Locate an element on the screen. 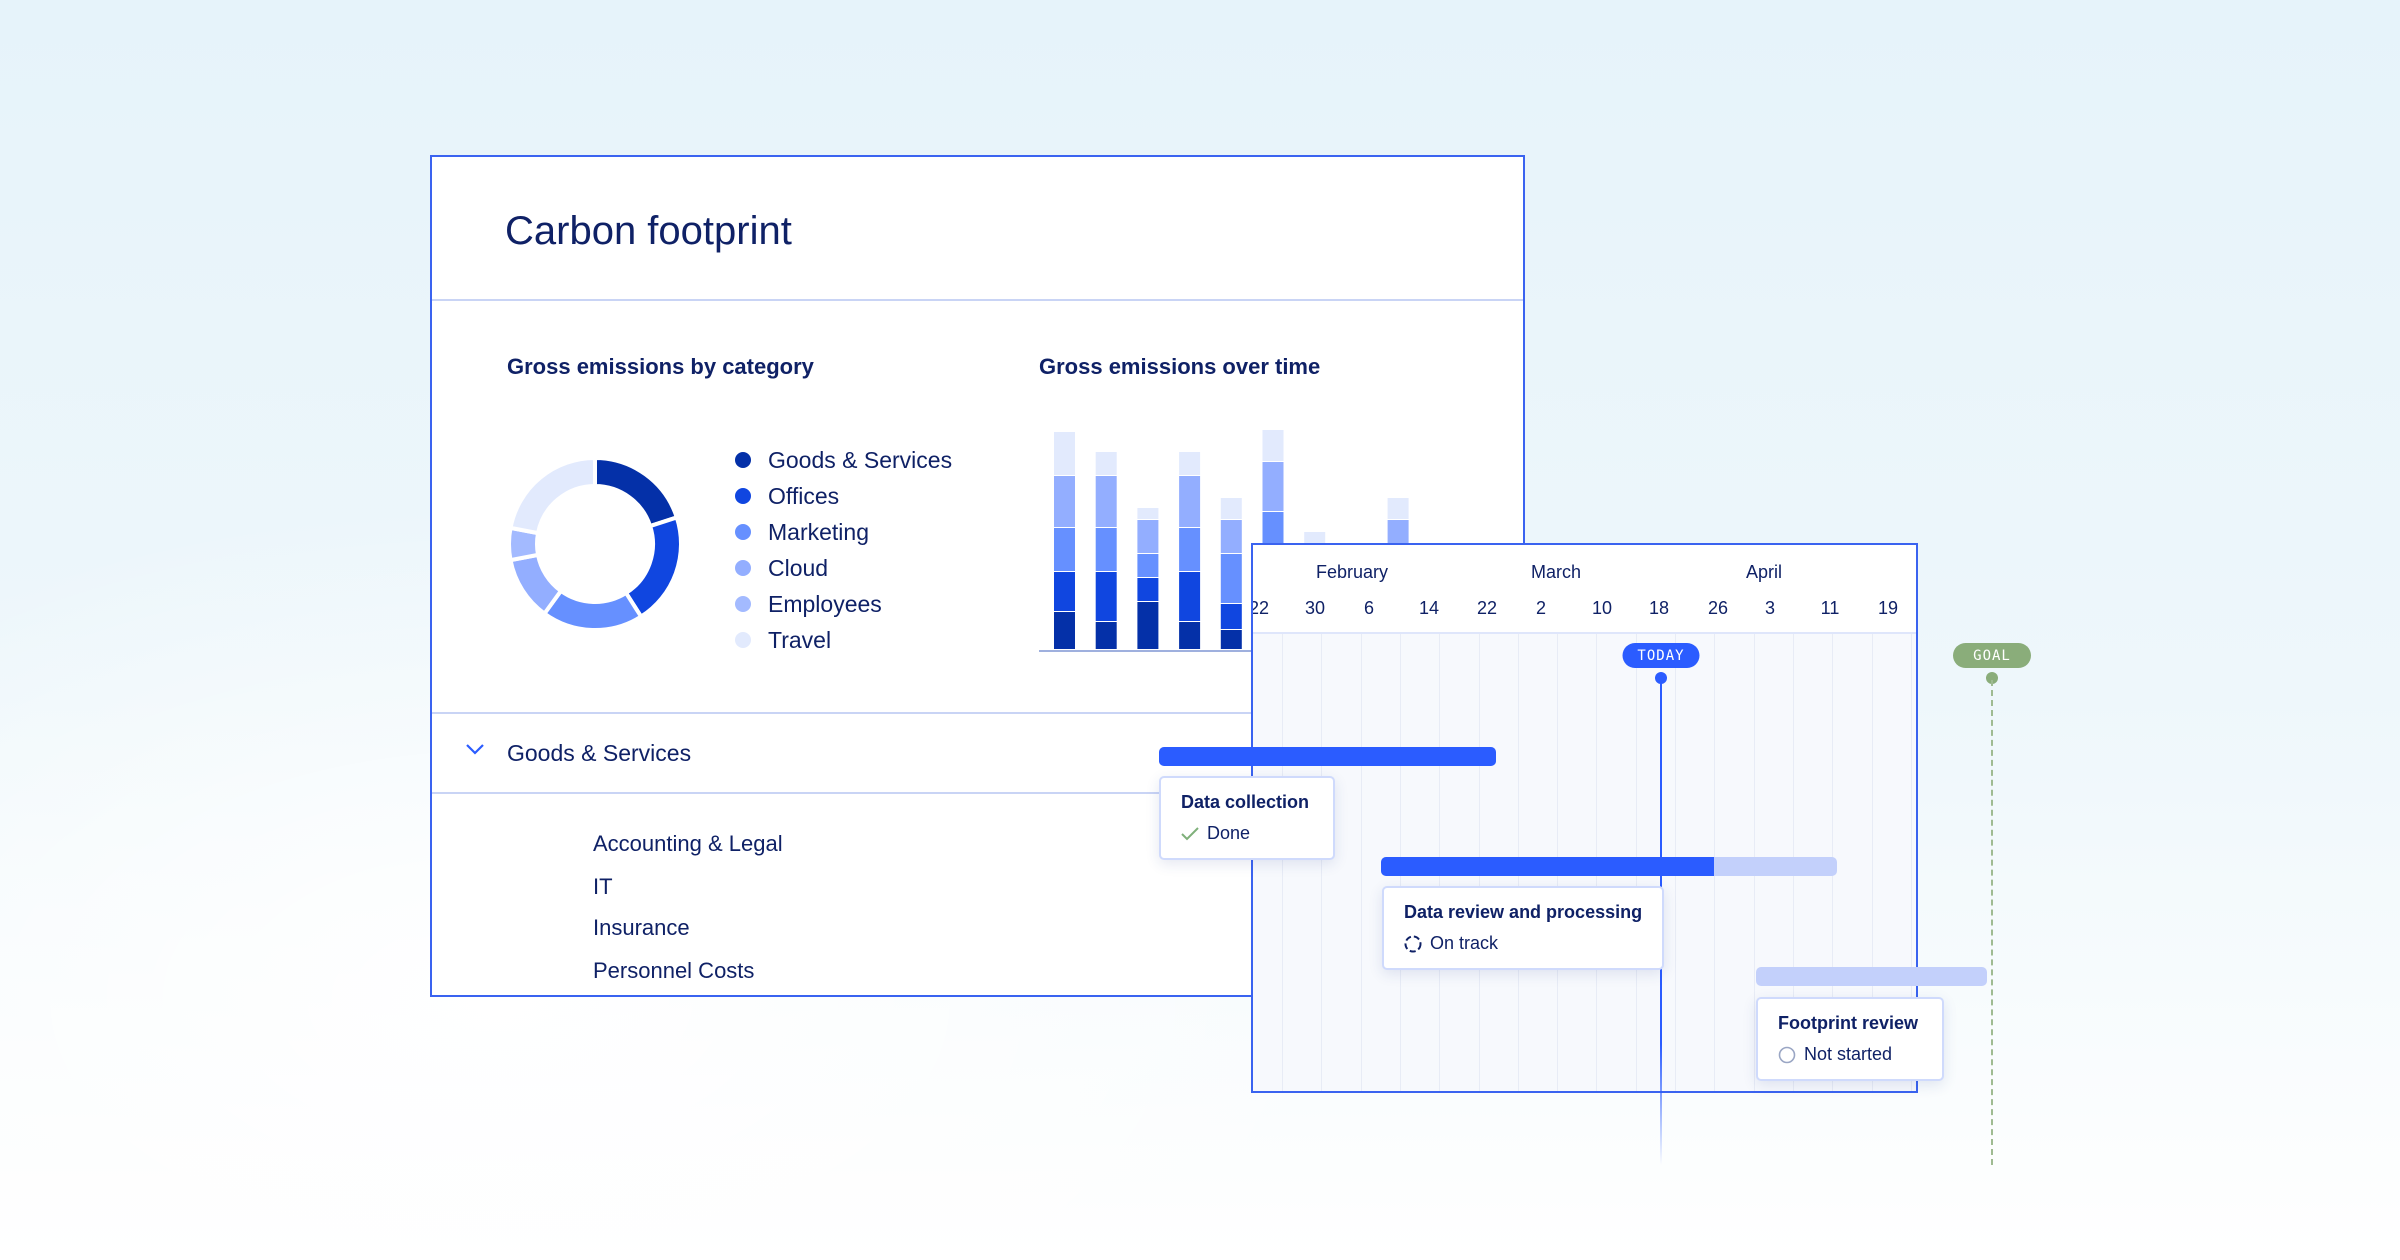  month-label: February is located at coordinates (1352, 572).